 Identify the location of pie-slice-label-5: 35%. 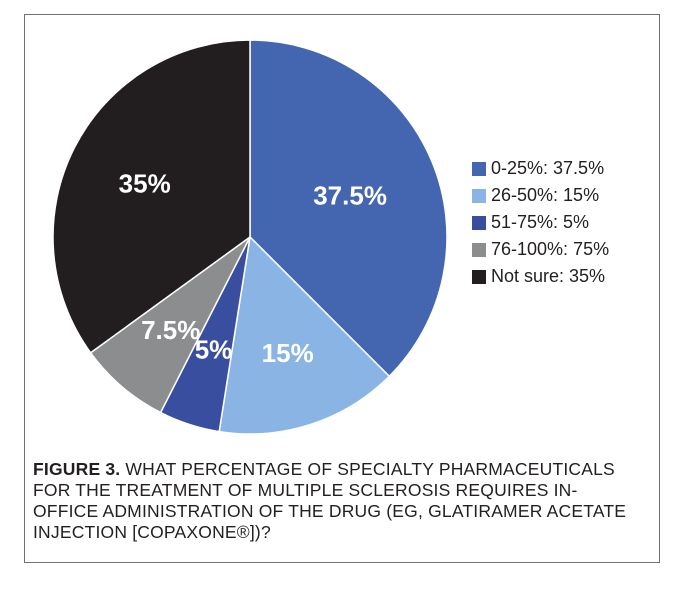
(145, 183).